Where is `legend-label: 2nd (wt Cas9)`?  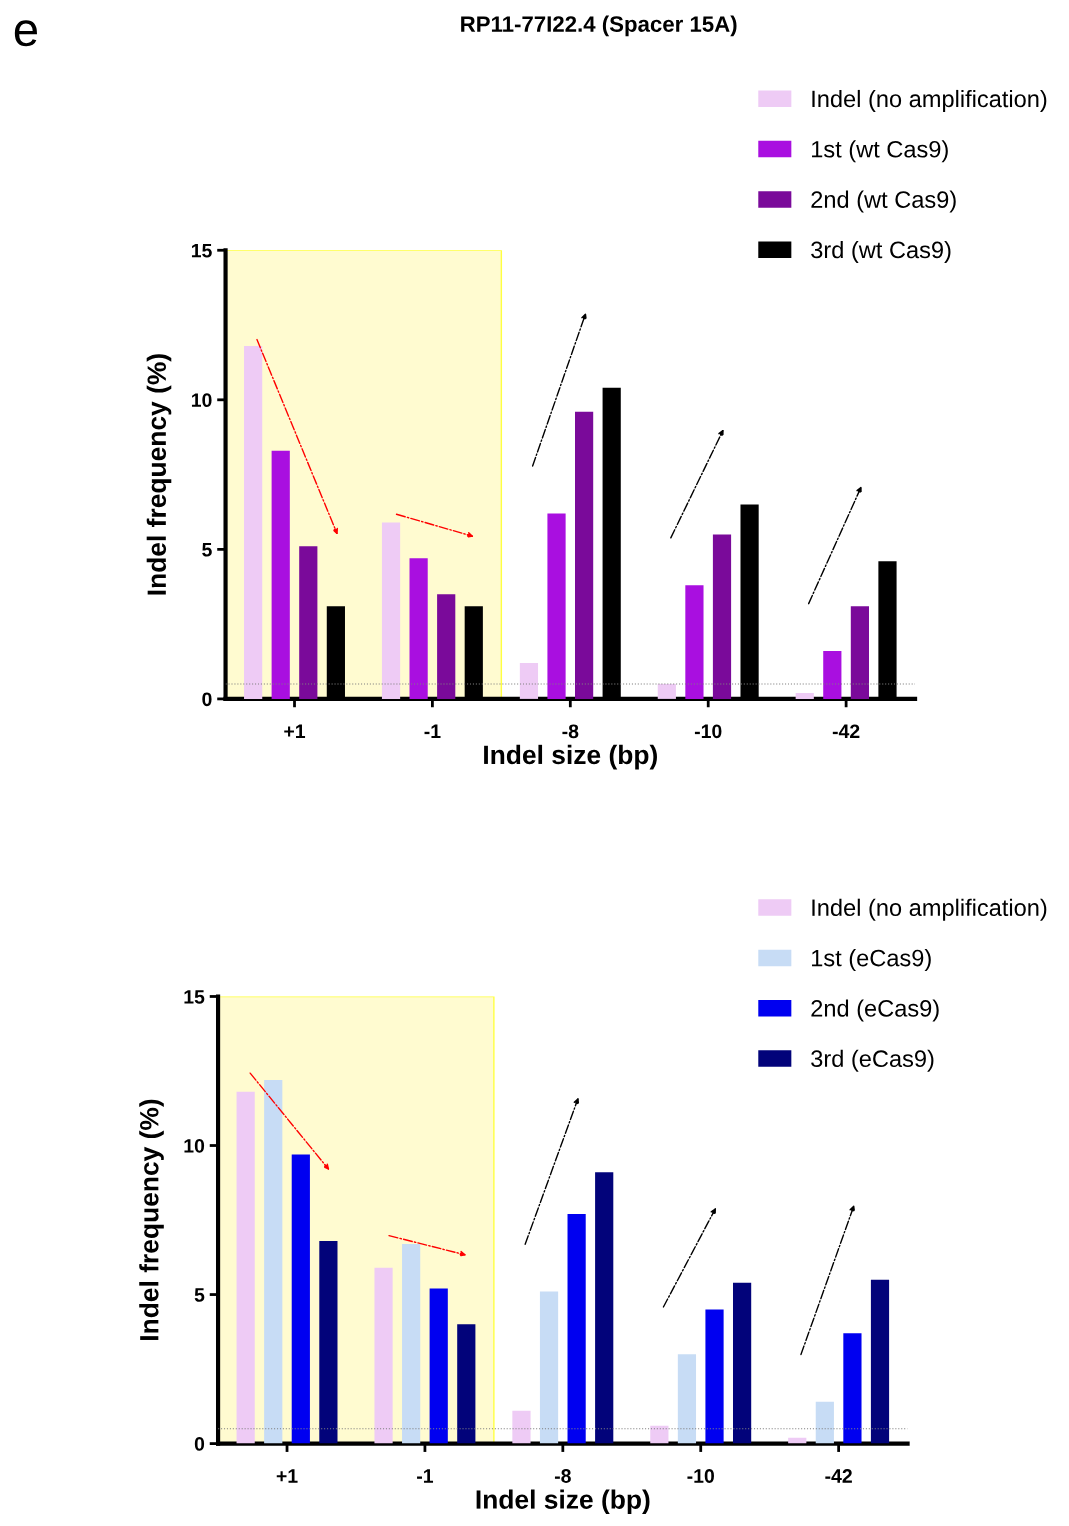
legend-label: 2nd (wt Cas9) is located at coordinates (883, 201).